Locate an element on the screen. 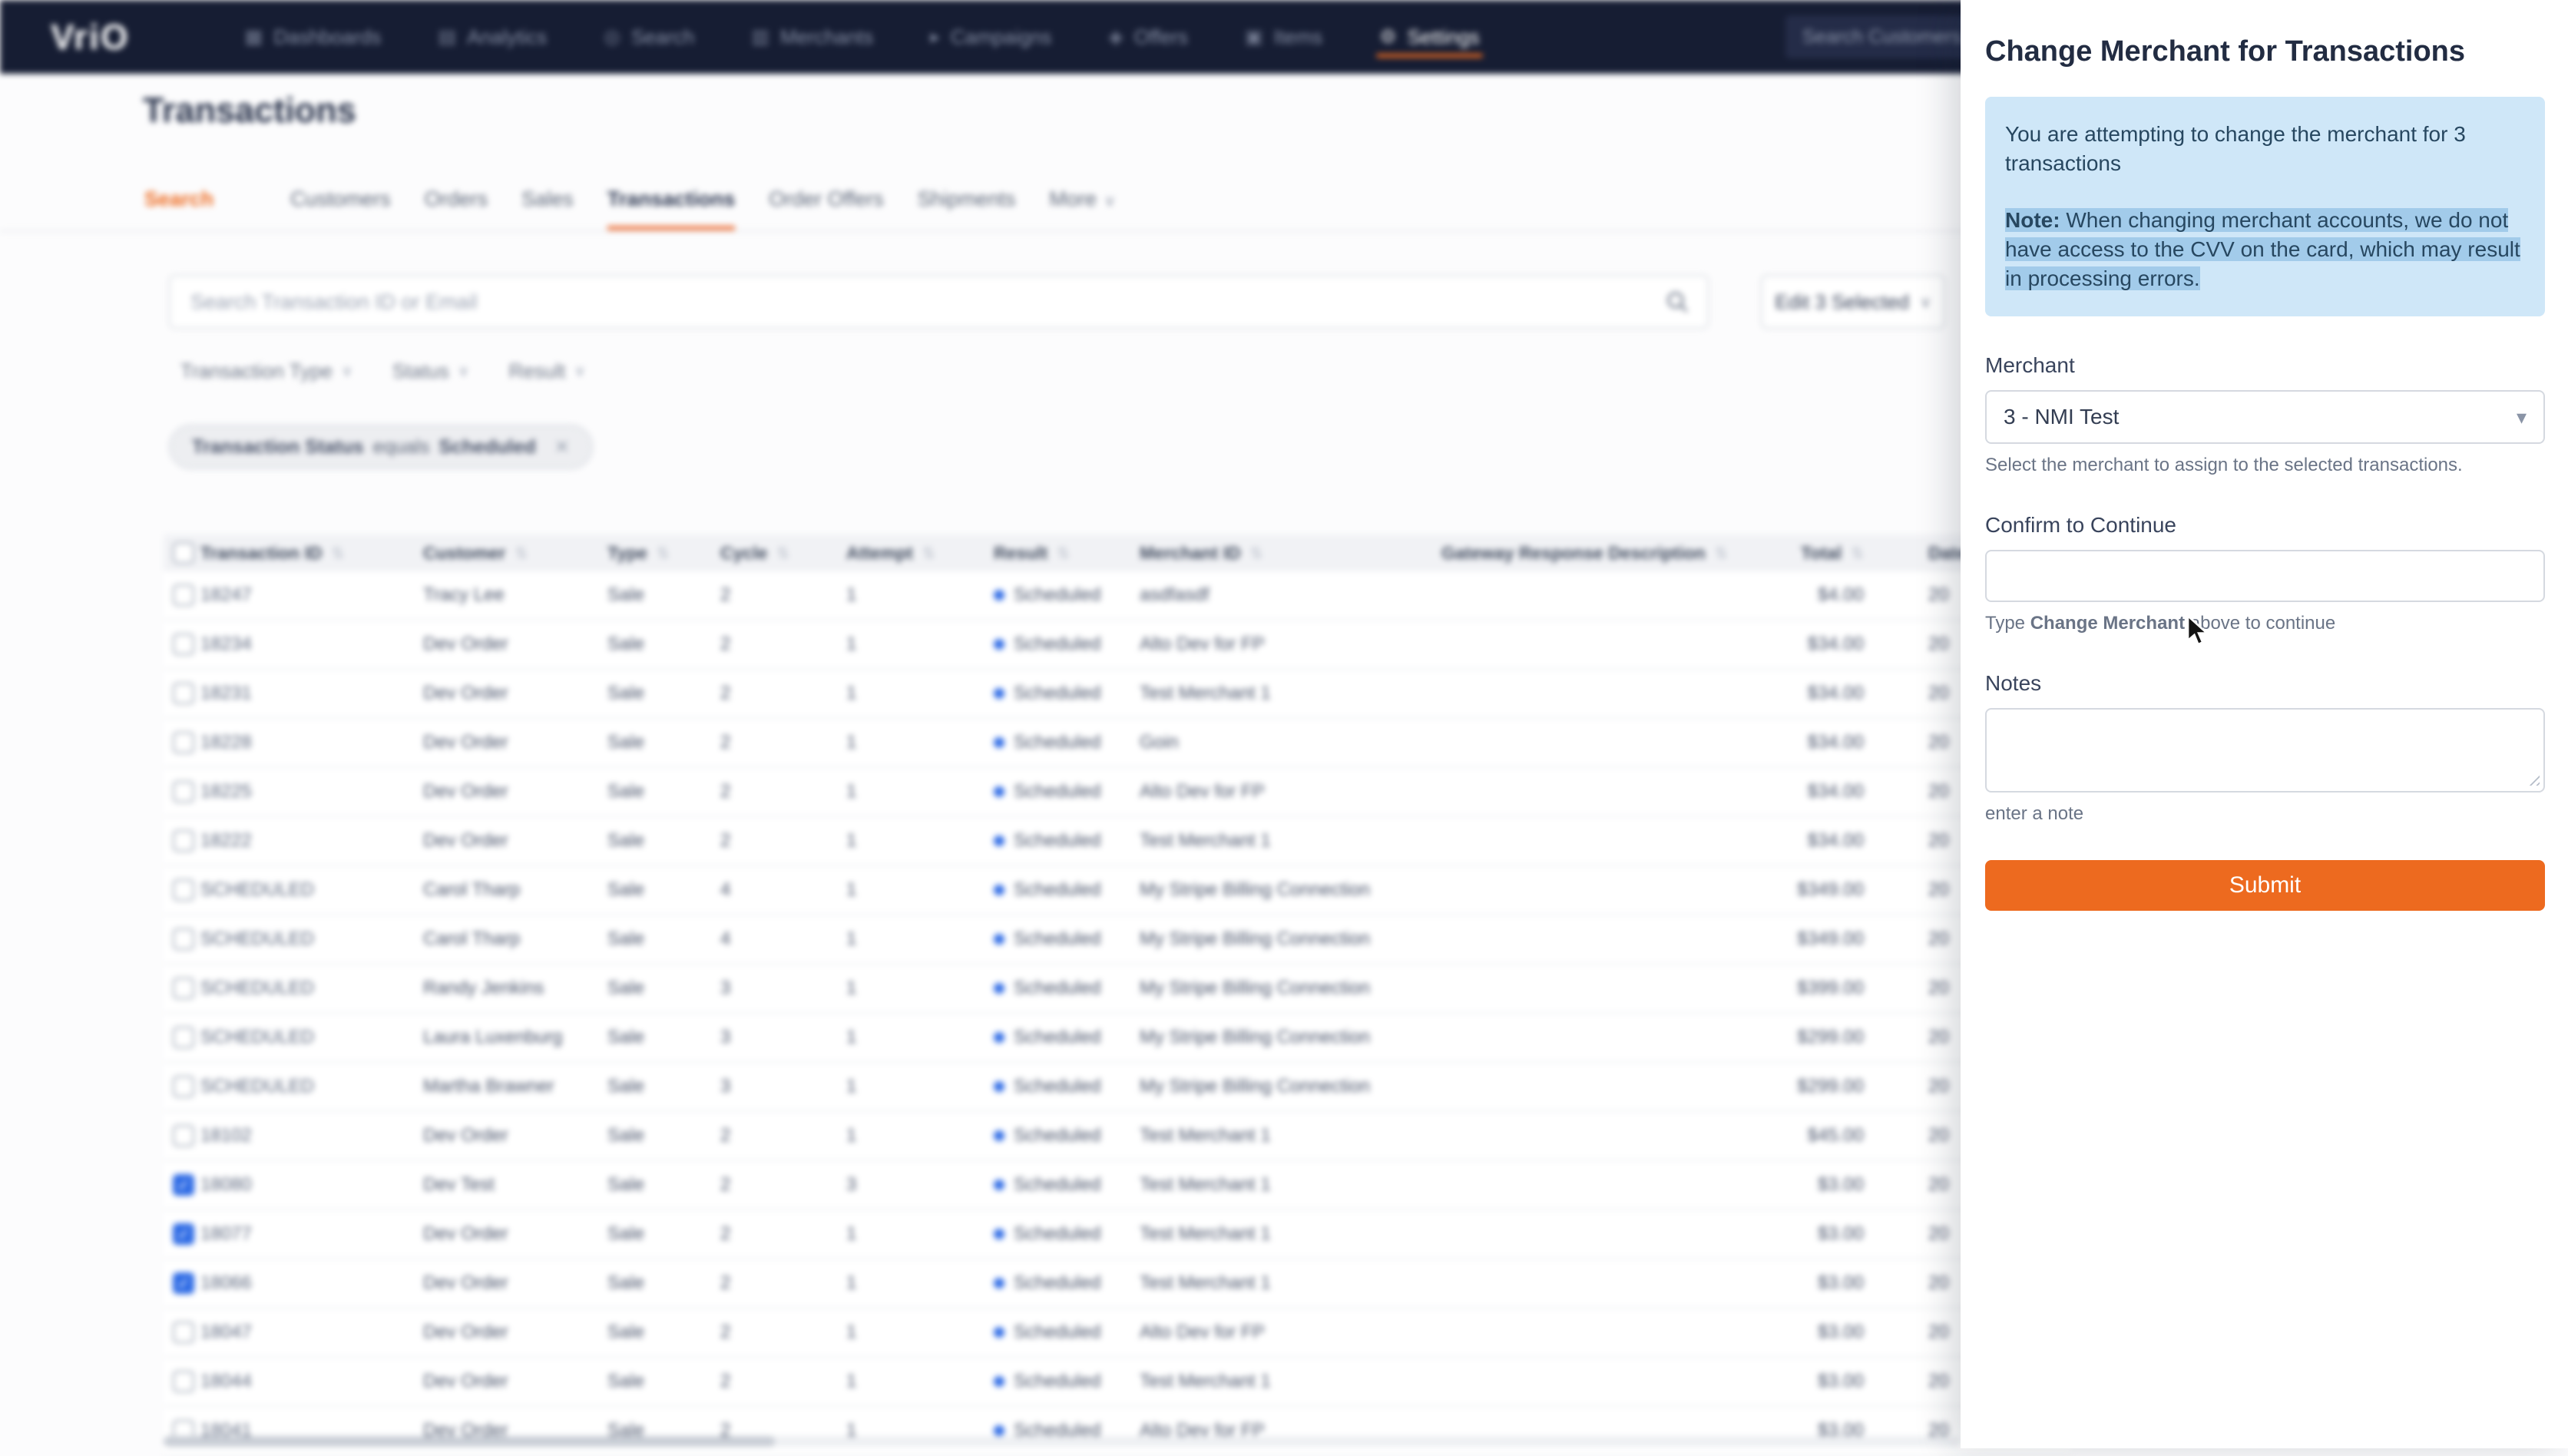  chevron-down-icon: ∨ is located at coordinates (1110, 201).